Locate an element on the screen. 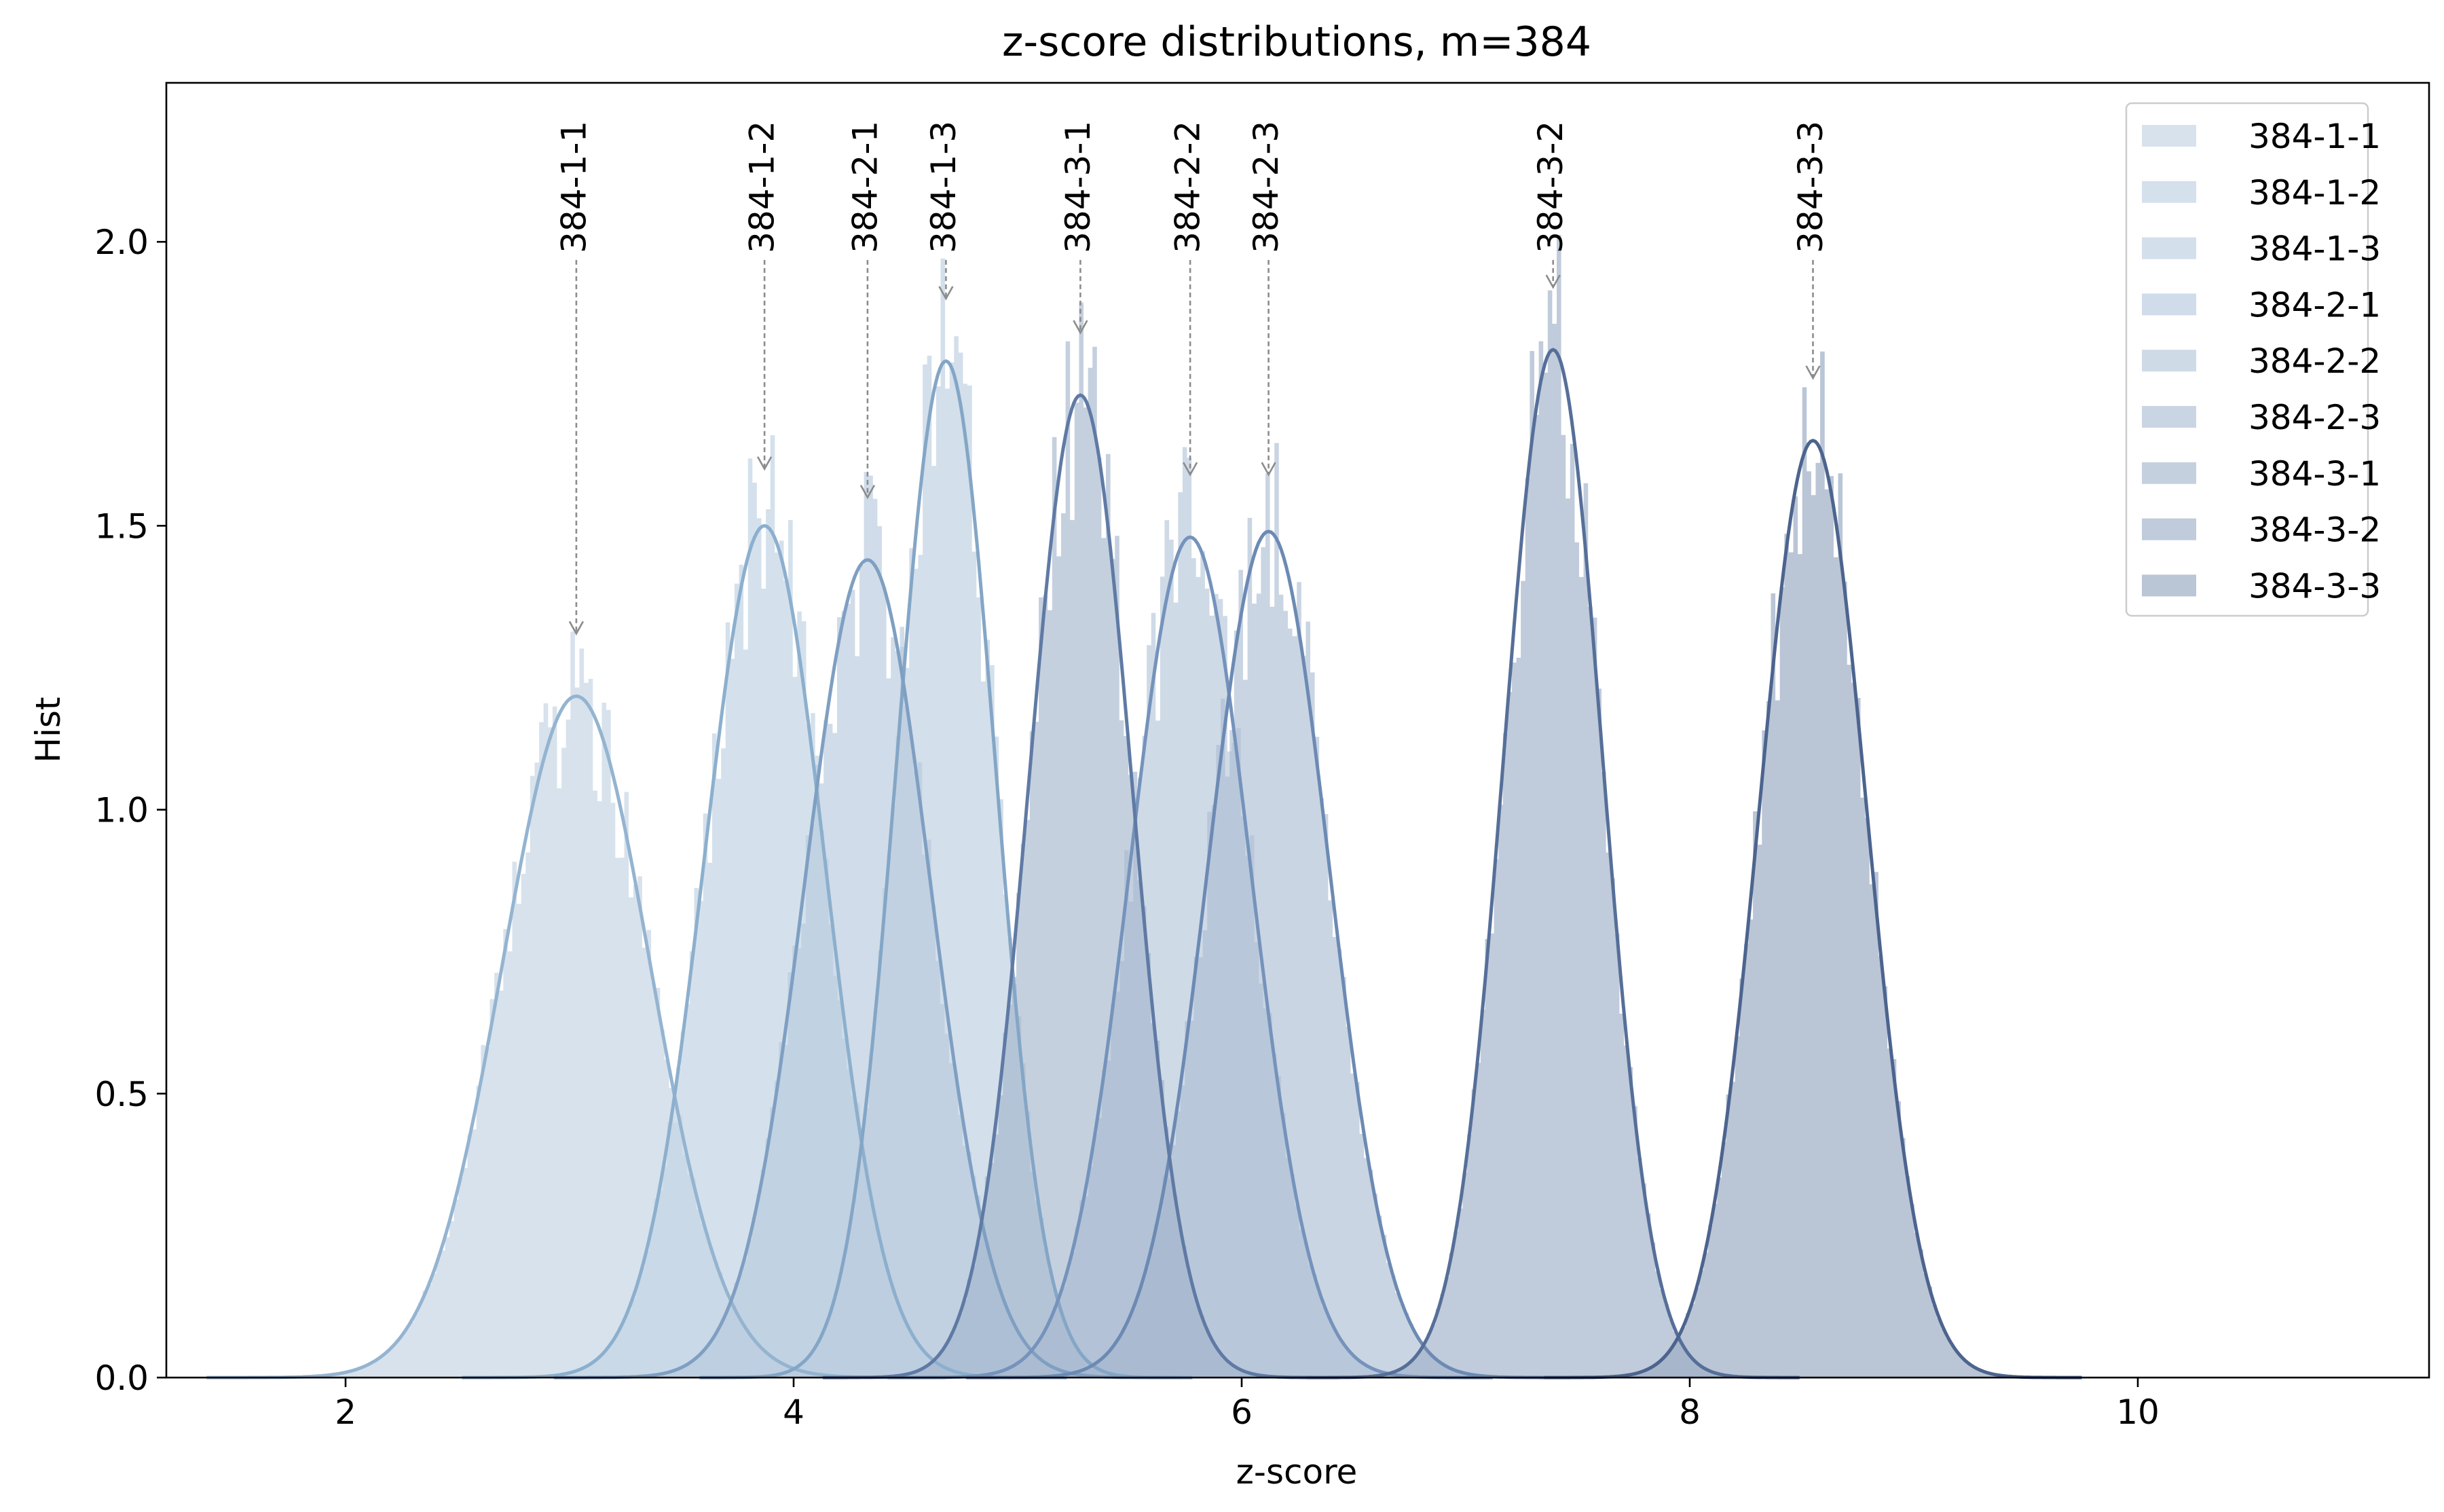 The height and width of the screenshot is (1512, 2444). legend-item-384-2-3: 384-2-3 is located at coordinates (2261, 417).